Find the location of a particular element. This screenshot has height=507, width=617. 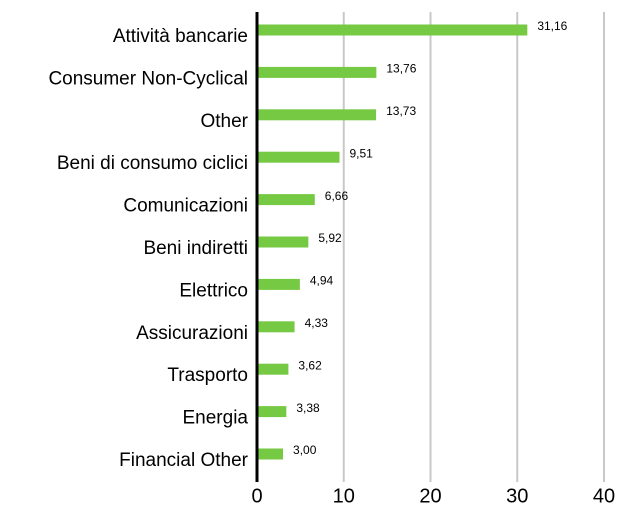

y-tick-label: Attività bancarie is located at coordinates (180, 36).